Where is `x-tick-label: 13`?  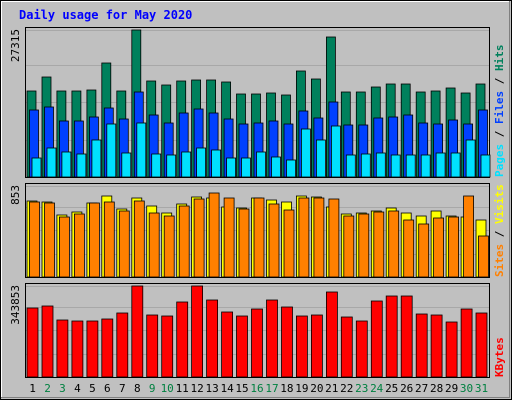
x-tick-label: 13 is located at coordinates (211, 388).